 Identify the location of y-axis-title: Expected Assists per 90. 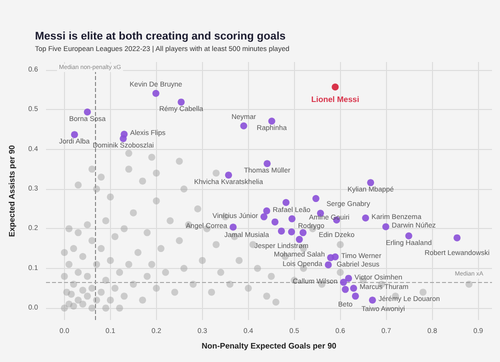
(12, 190).